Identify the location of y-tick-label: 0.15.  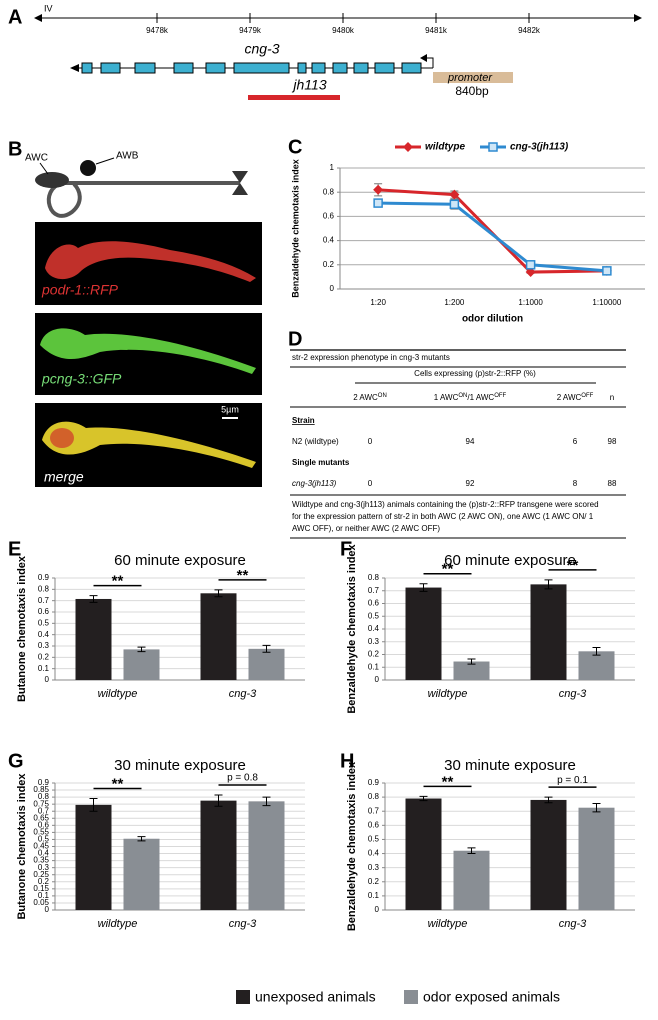
(41, 888).